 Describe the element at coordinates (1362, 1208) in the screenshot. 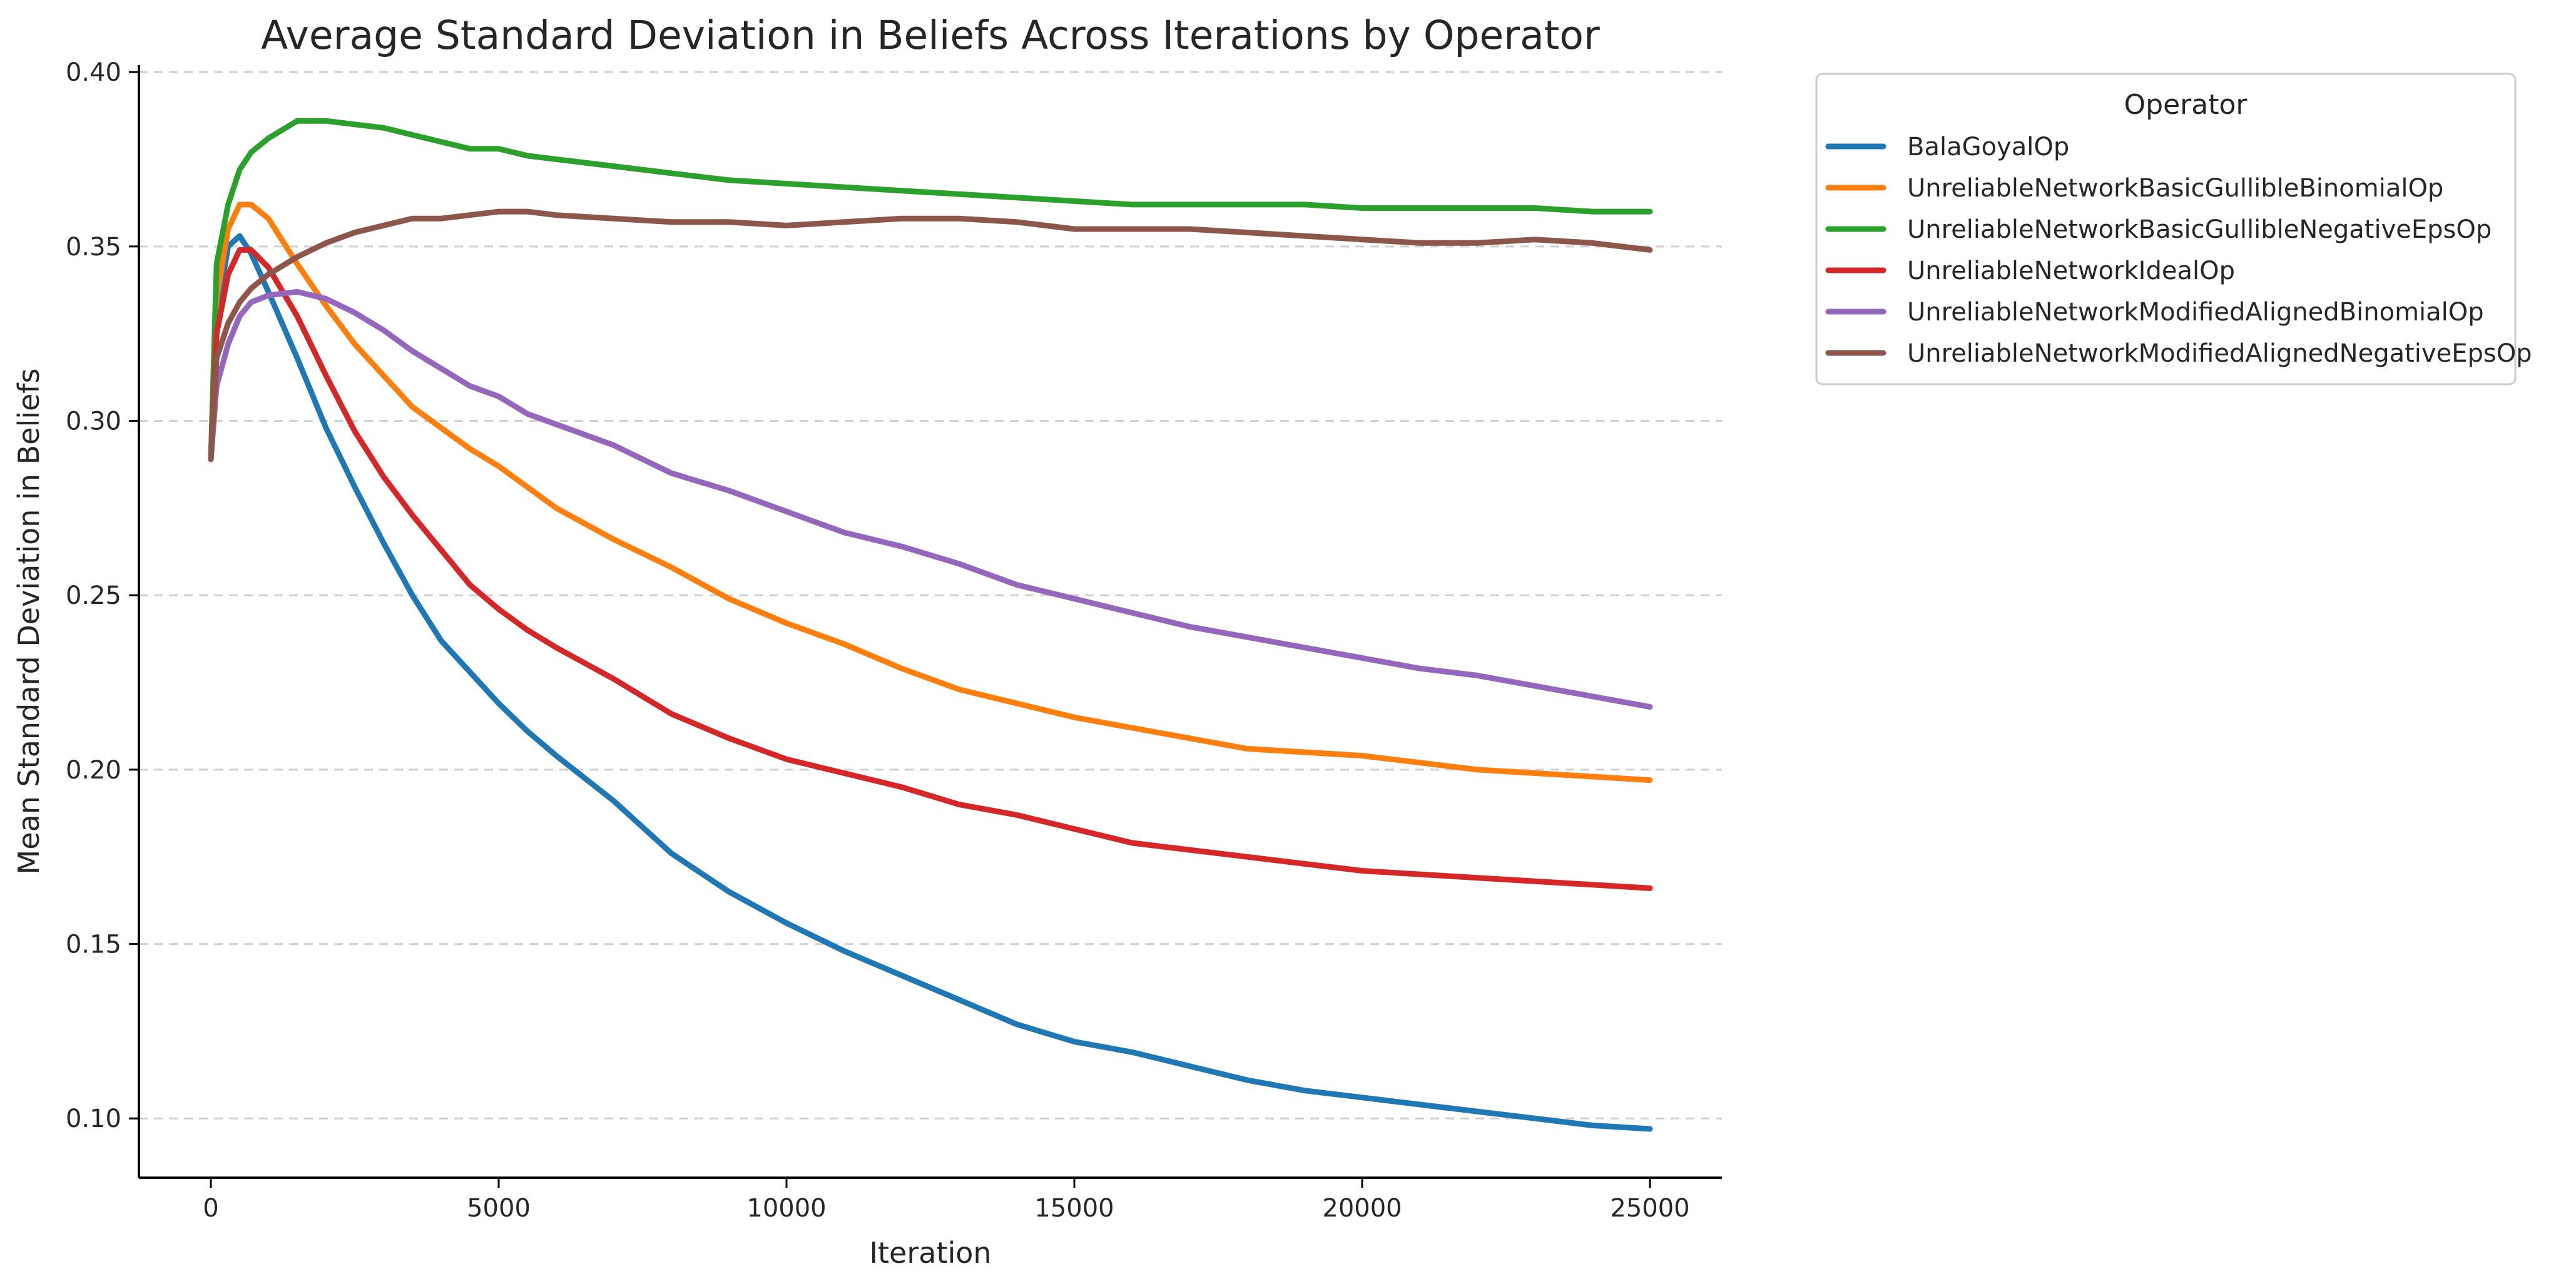

I see `x-tick-label: 20000` at that location.